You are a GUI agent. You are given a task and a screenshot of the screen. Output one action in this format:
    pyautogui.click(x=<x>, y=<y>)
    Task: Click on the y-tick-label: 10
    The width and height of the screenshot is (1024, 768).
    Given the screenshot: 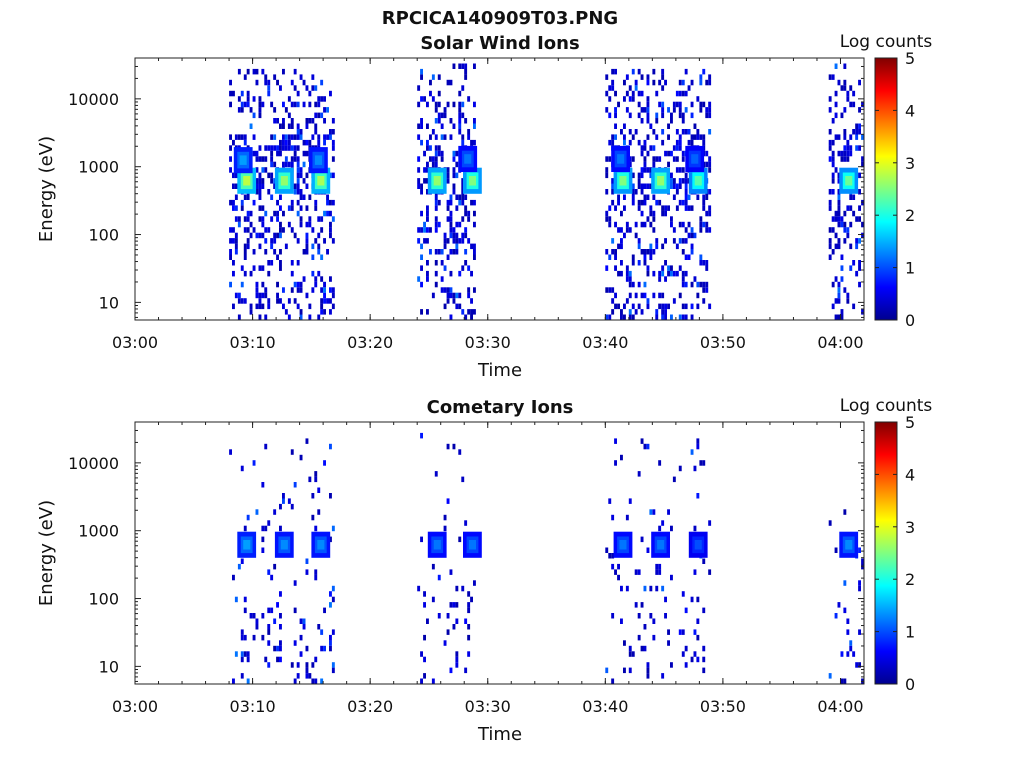 What is the action you would take?
    pyautogui.click(x=109, y=302)
    